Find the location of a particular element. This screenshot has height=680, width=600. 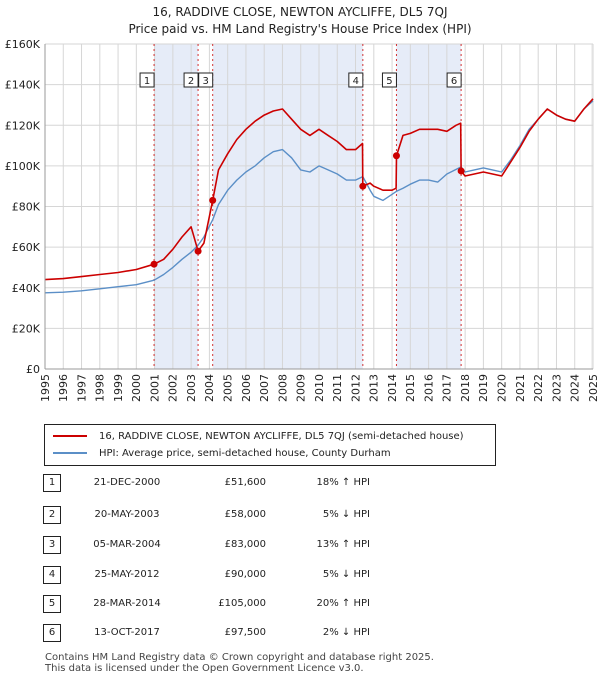

sale-number-badge: 2 is located at coordinates (52, 515).